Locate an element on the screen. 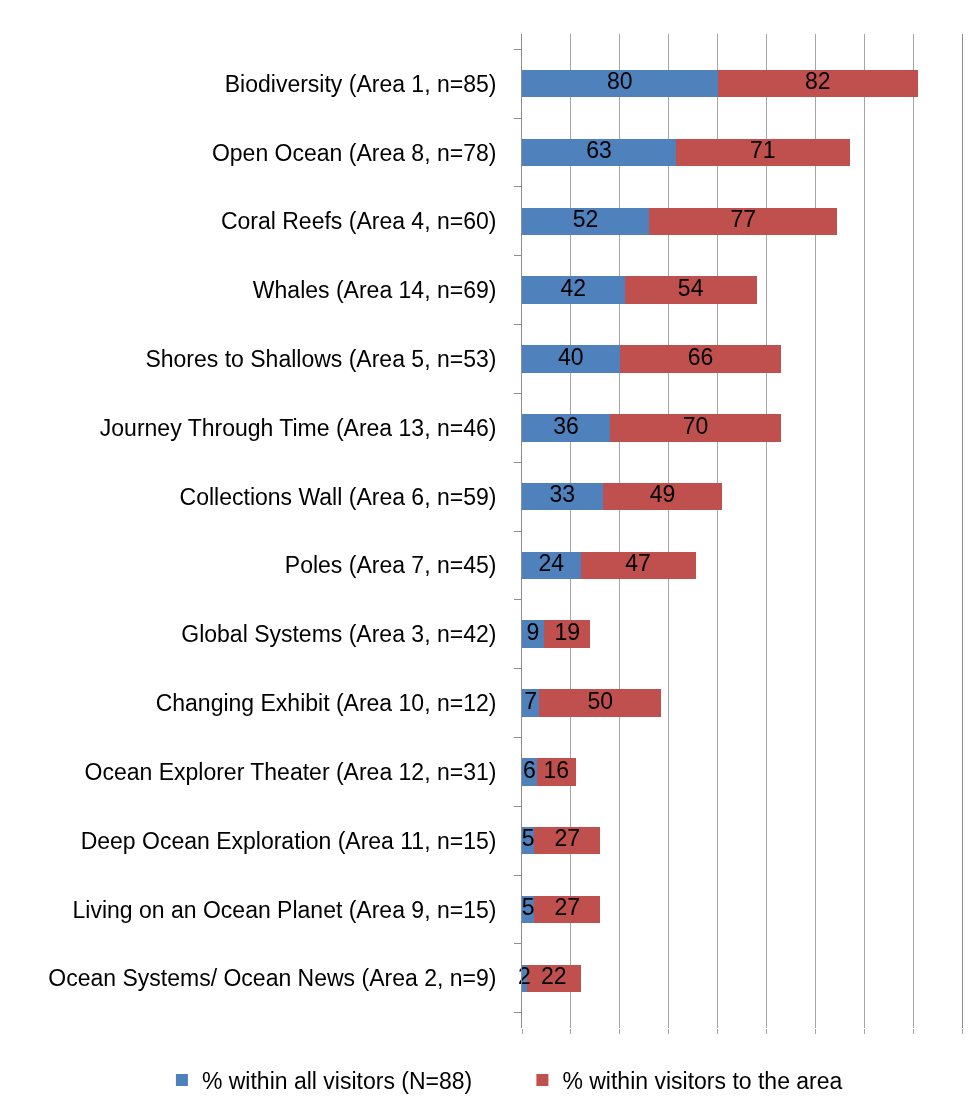  data-label: 80 is located at coordinates (619, 81).